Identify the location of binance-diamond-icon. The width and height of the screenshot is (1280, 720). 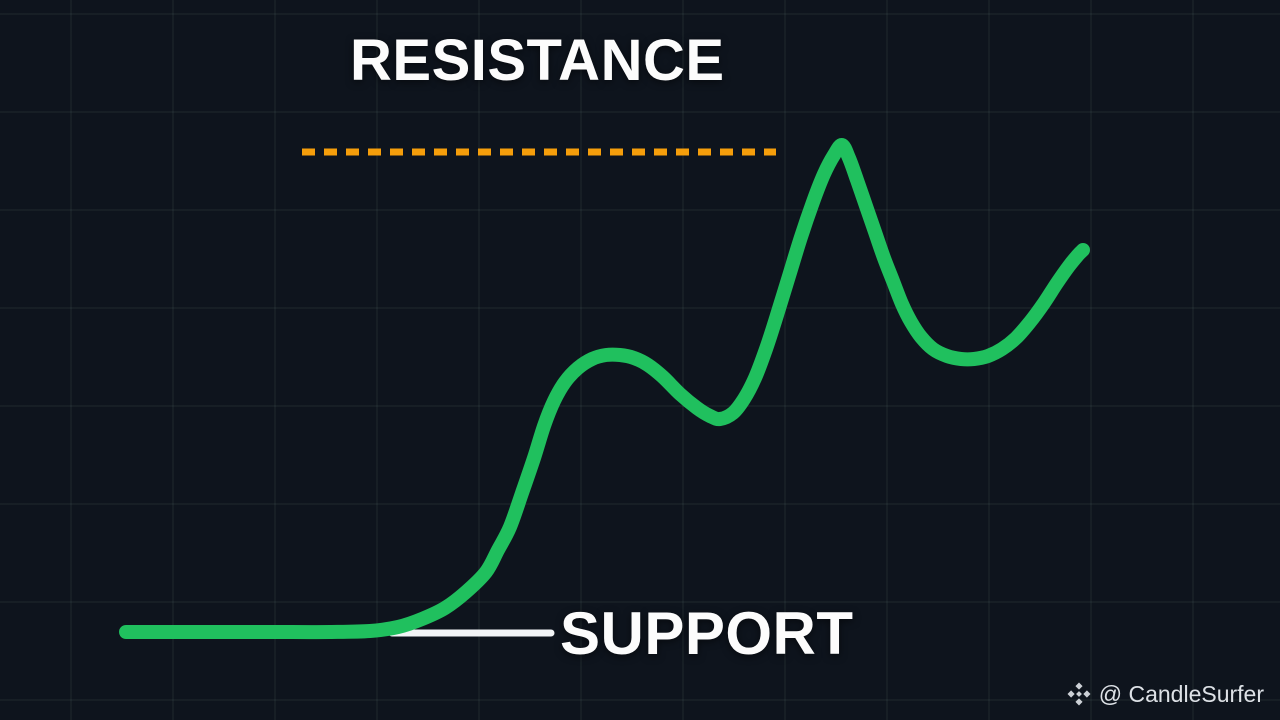
(1079, 694).